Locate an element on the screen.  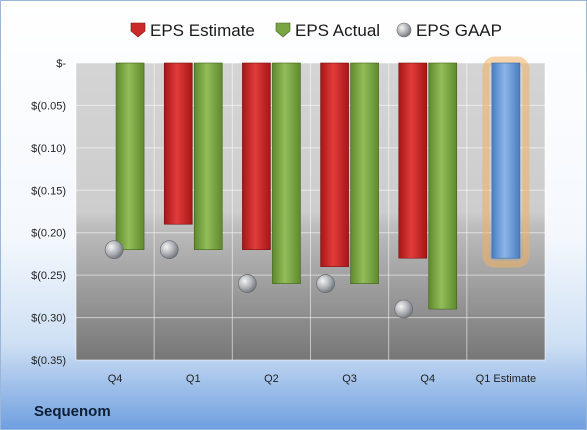
y-tick-label: $(0.20) is located at coordinates (48, 234).